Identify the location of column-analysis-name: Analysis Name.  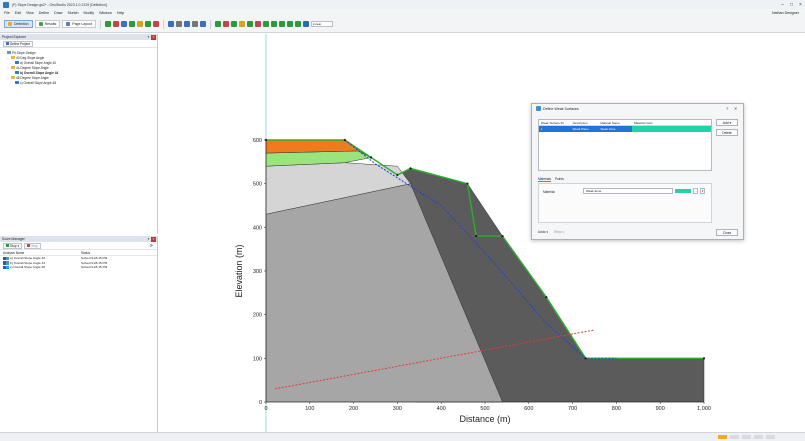
(14, 252).